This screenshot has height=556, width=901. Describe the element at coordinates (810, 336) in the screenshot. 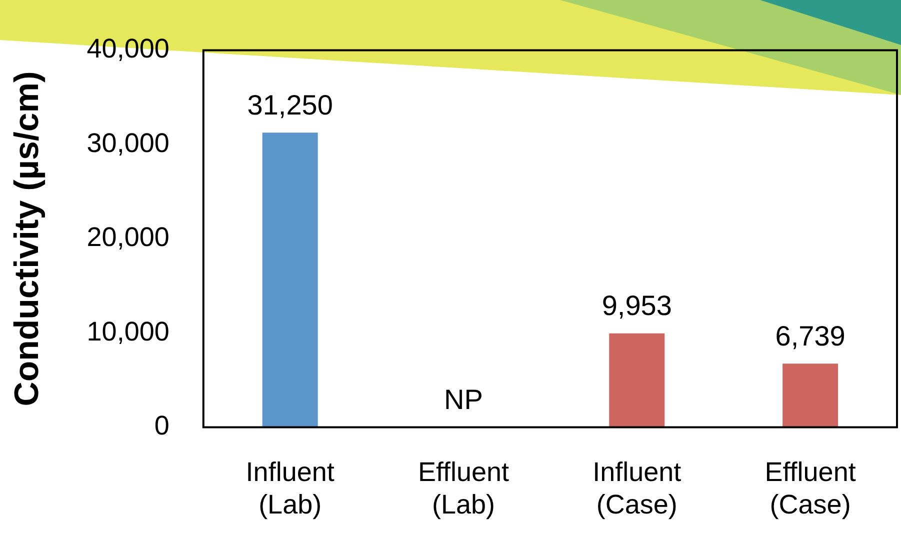

I see `data-label: 6,739` at that location.